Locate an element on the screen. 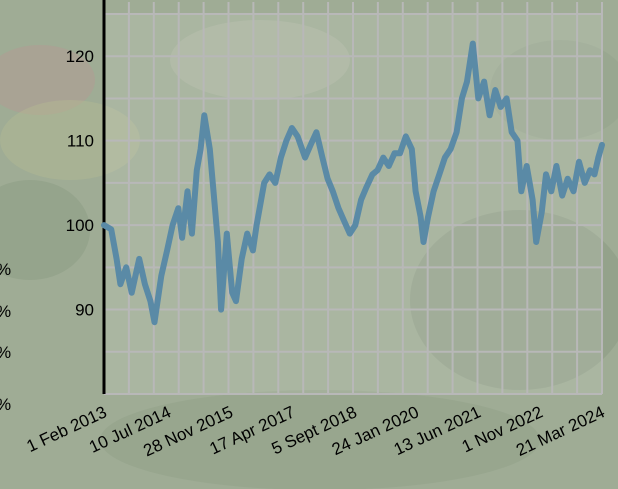  y-tick-label: 110 is located at coordinates (80, 141).